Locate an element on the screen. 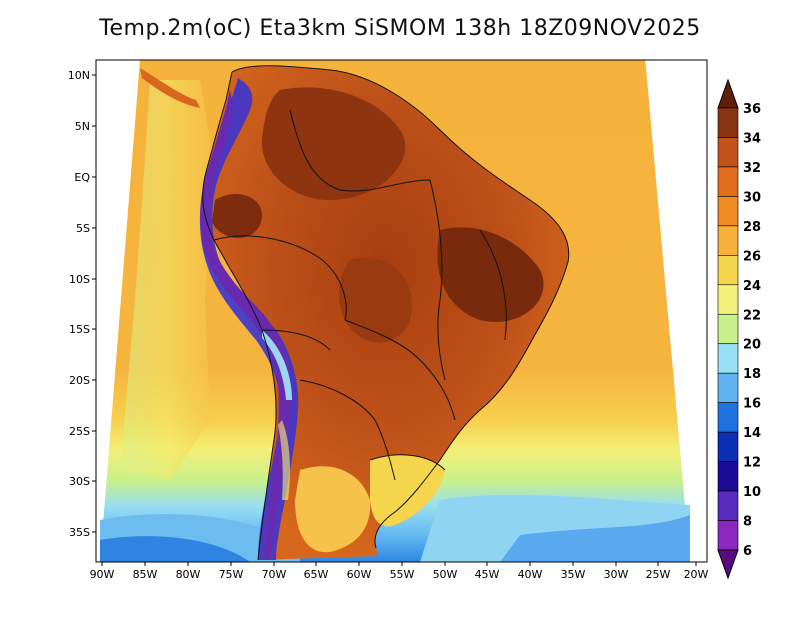 The height and width of the screenshot is (618, 800). lon-tick: 70W is located at coordinates (274, 571).